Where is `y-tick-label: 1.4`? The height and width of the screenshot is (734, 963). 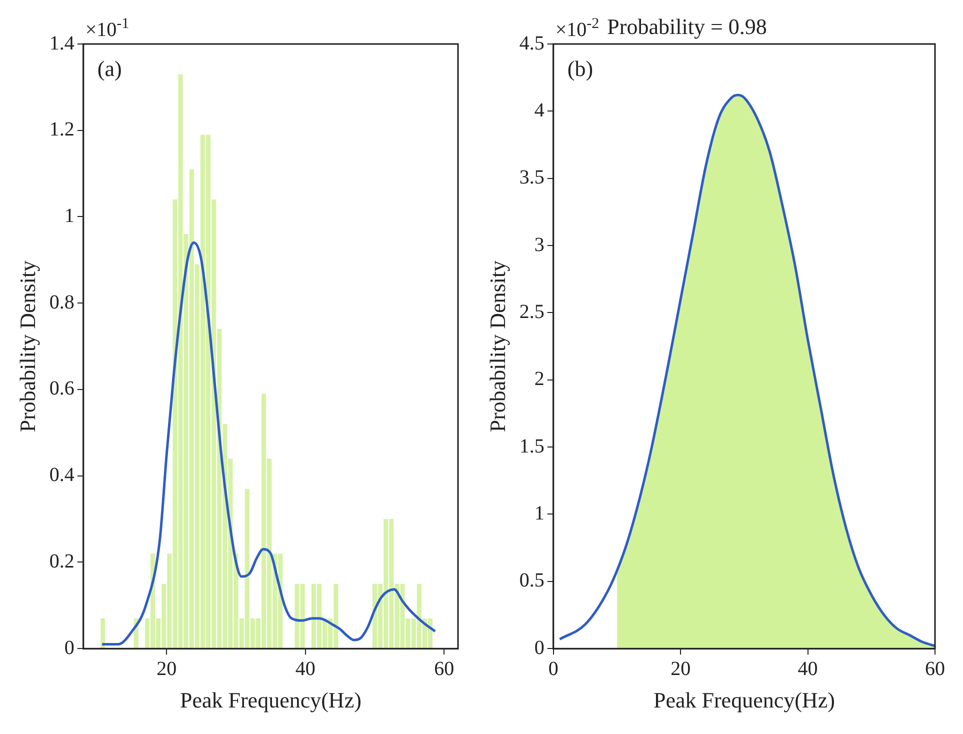 y-tick-label: 1.4 is located at coordinates (61, 43).